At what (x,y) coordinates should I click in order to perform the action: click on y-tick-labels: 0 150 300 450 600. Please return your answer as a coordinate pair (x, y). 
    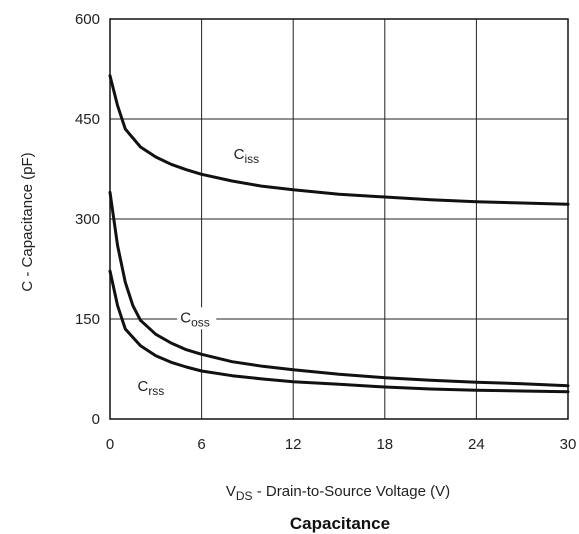
    Looking at the image, I should click on (87, 219).